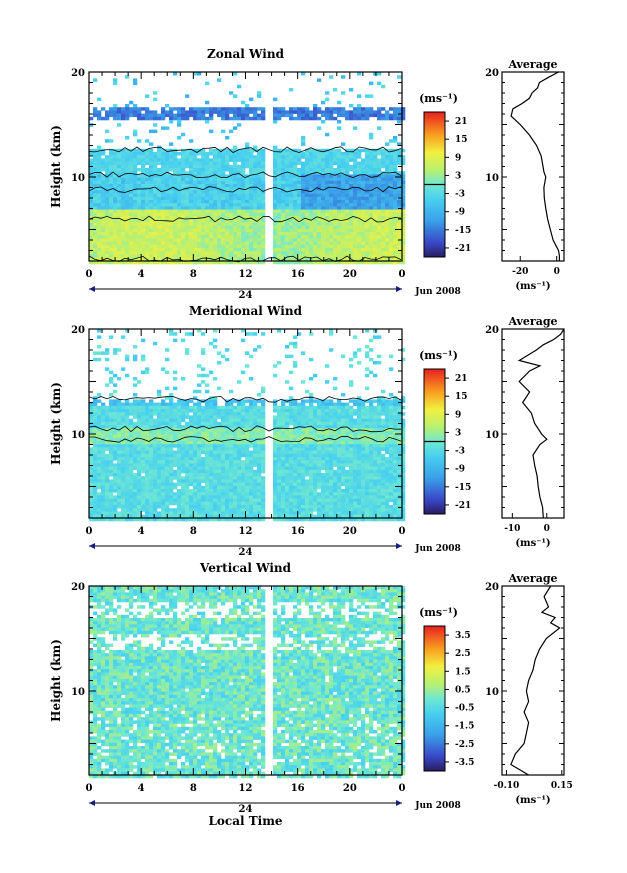 The image size is (627, 873). I want to click on average-x-tick-label: -0.10, so click(507, 786).